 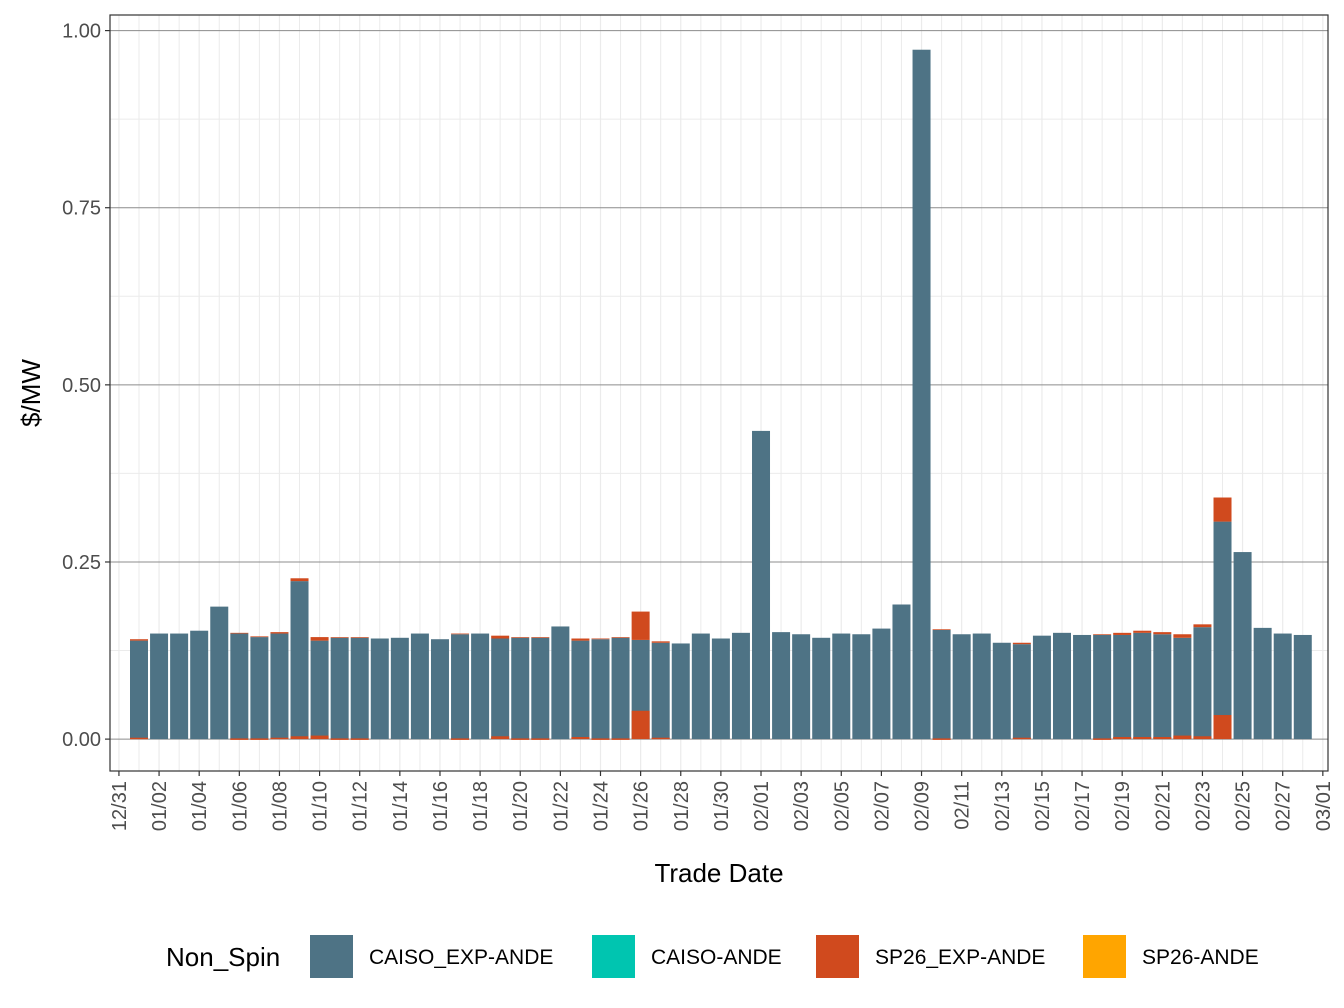 What do you see at coordinates (321, 806) in the screenshot?
I see `x-tick-label: 01/10` at bounding box center [321, 806].